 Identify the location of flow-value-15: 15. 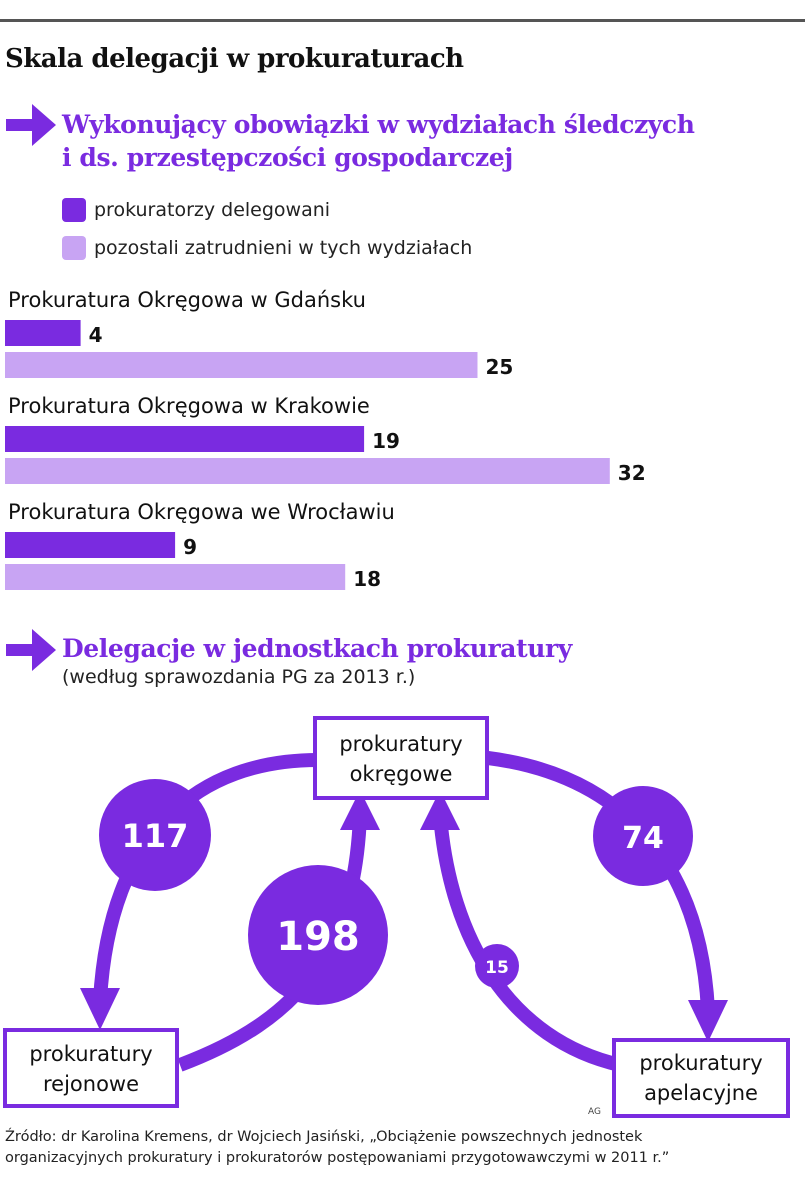
(497, 968).